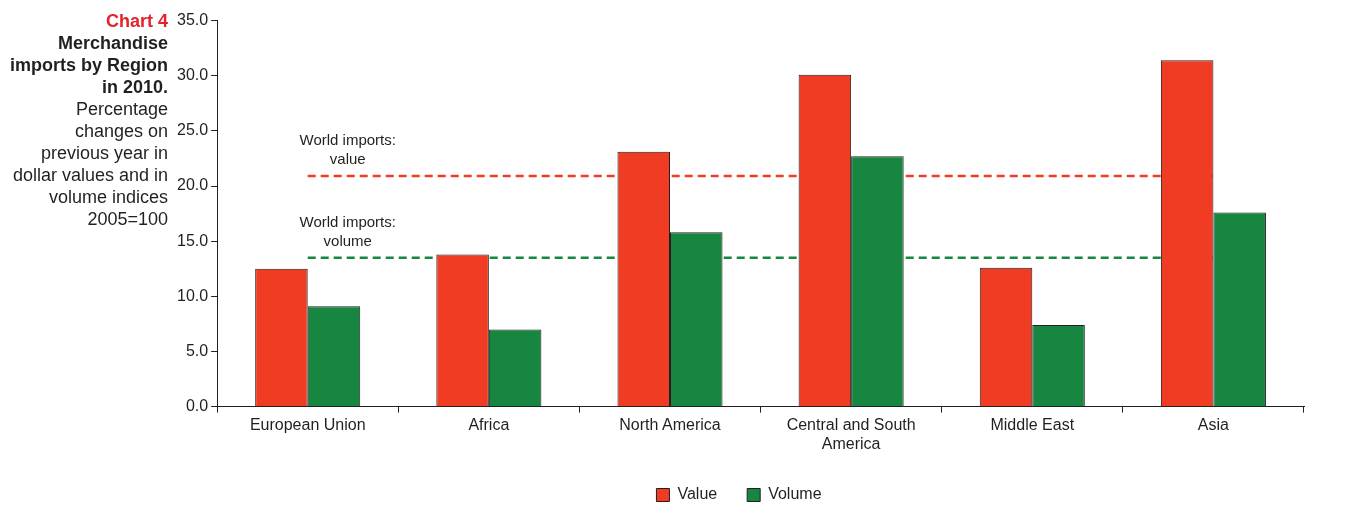  What do you see at coordinates (1032, 424) in the screenshot?
I see `x-tick-label: Middle East` at bounding box center [1032, 424].